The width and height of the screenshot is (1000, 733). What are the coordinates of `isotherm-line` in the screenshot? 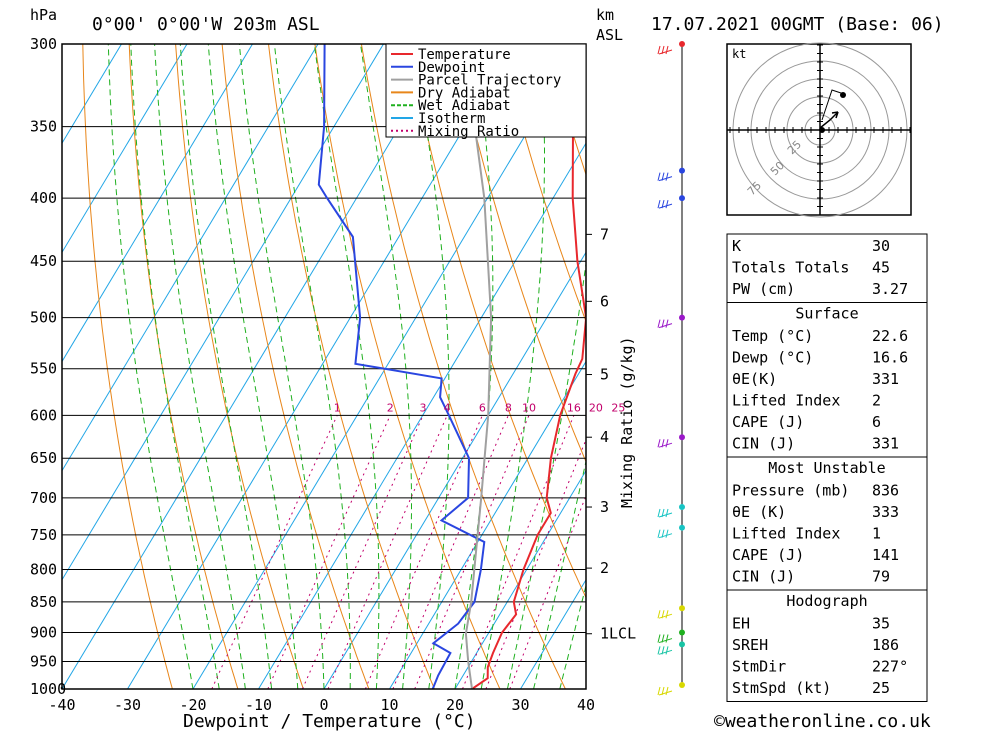 It's located at (487, 524).